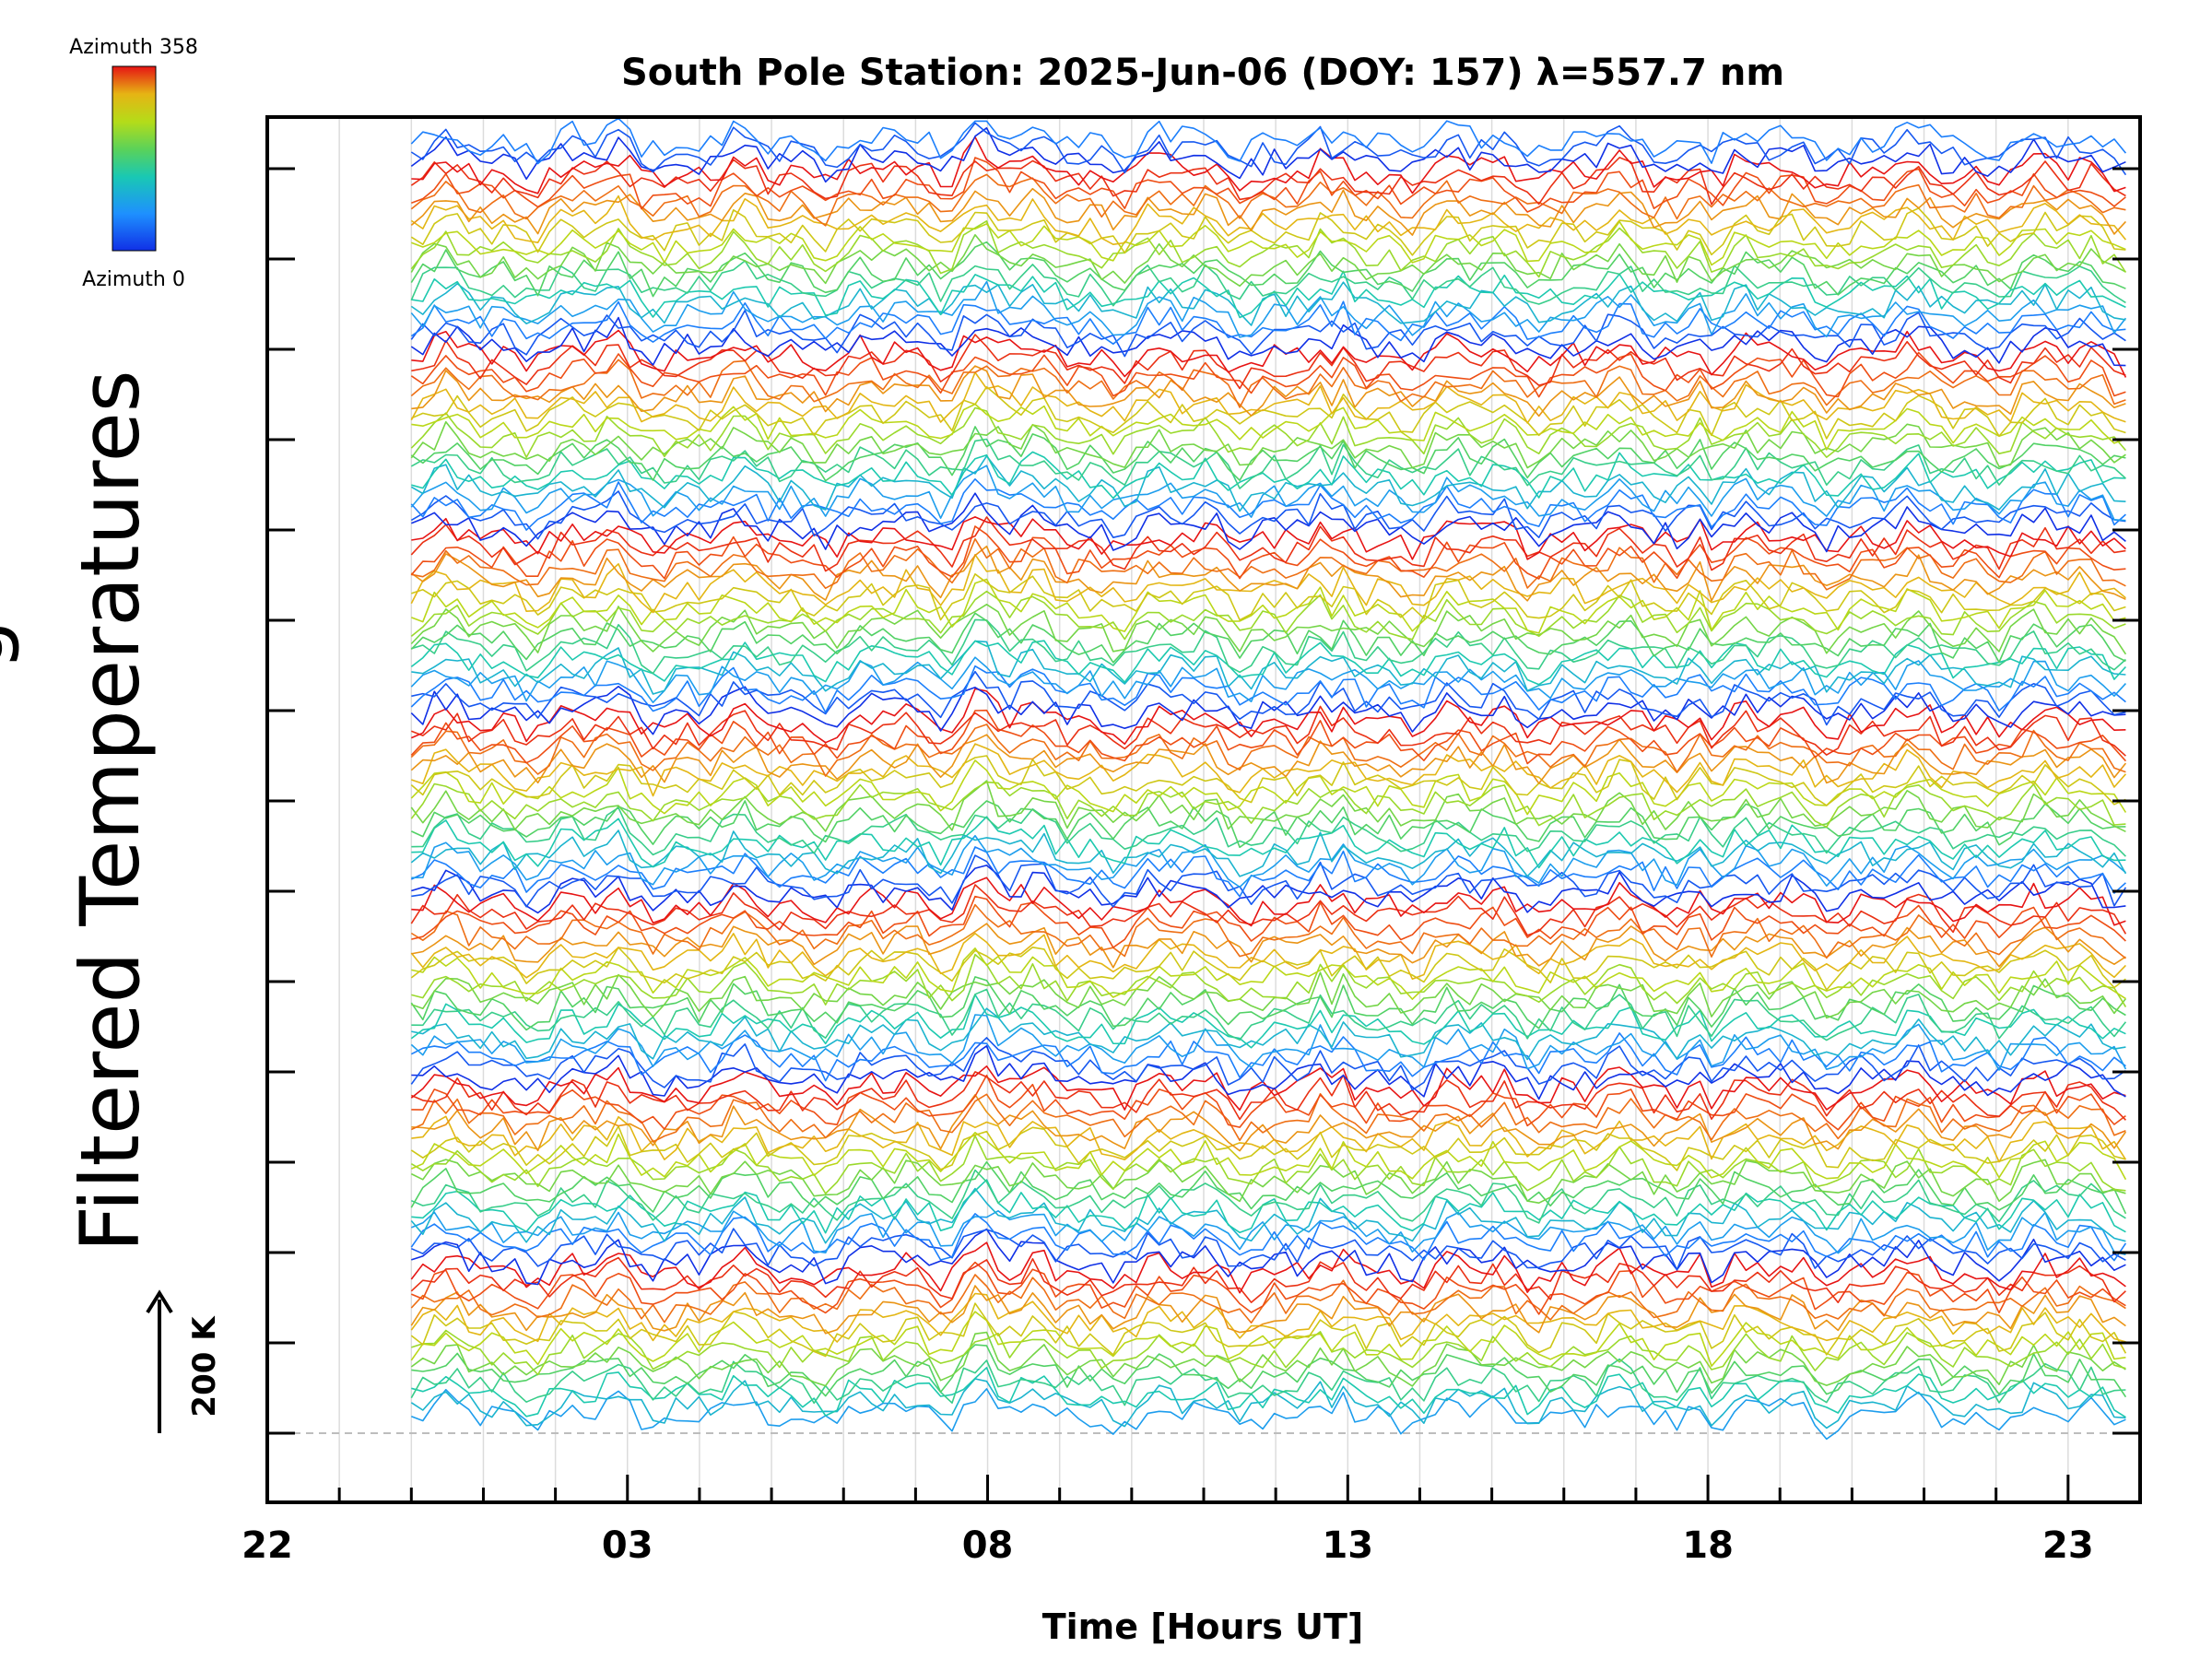 This screenshot has width=2212, height=1659. I want to click on x-tick-label: 03, so click(627, 1545).